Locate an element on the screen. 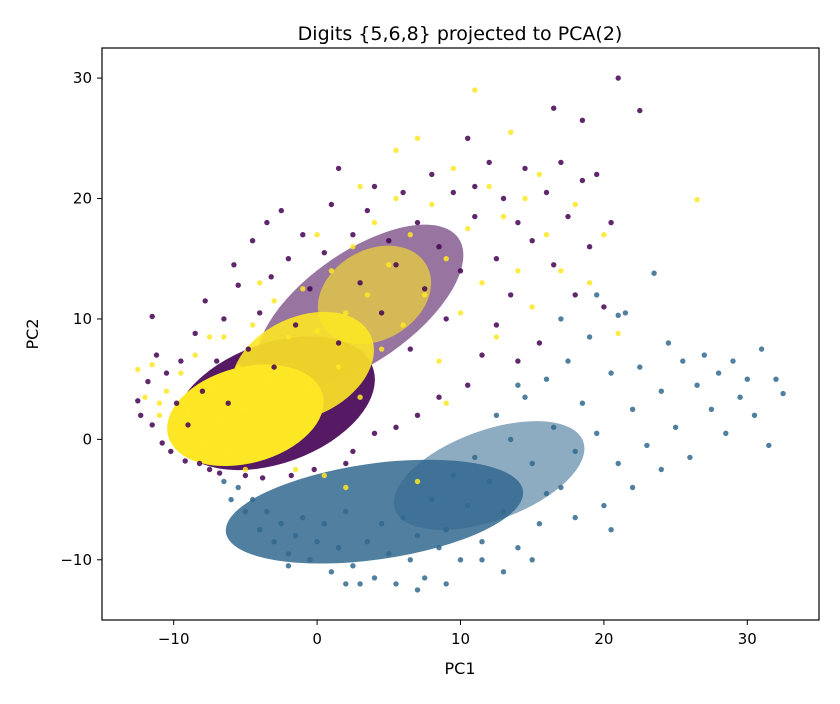 This screenshot has height=704, width=840. y-tick-label: 0 is located at coordinates (87, 439).